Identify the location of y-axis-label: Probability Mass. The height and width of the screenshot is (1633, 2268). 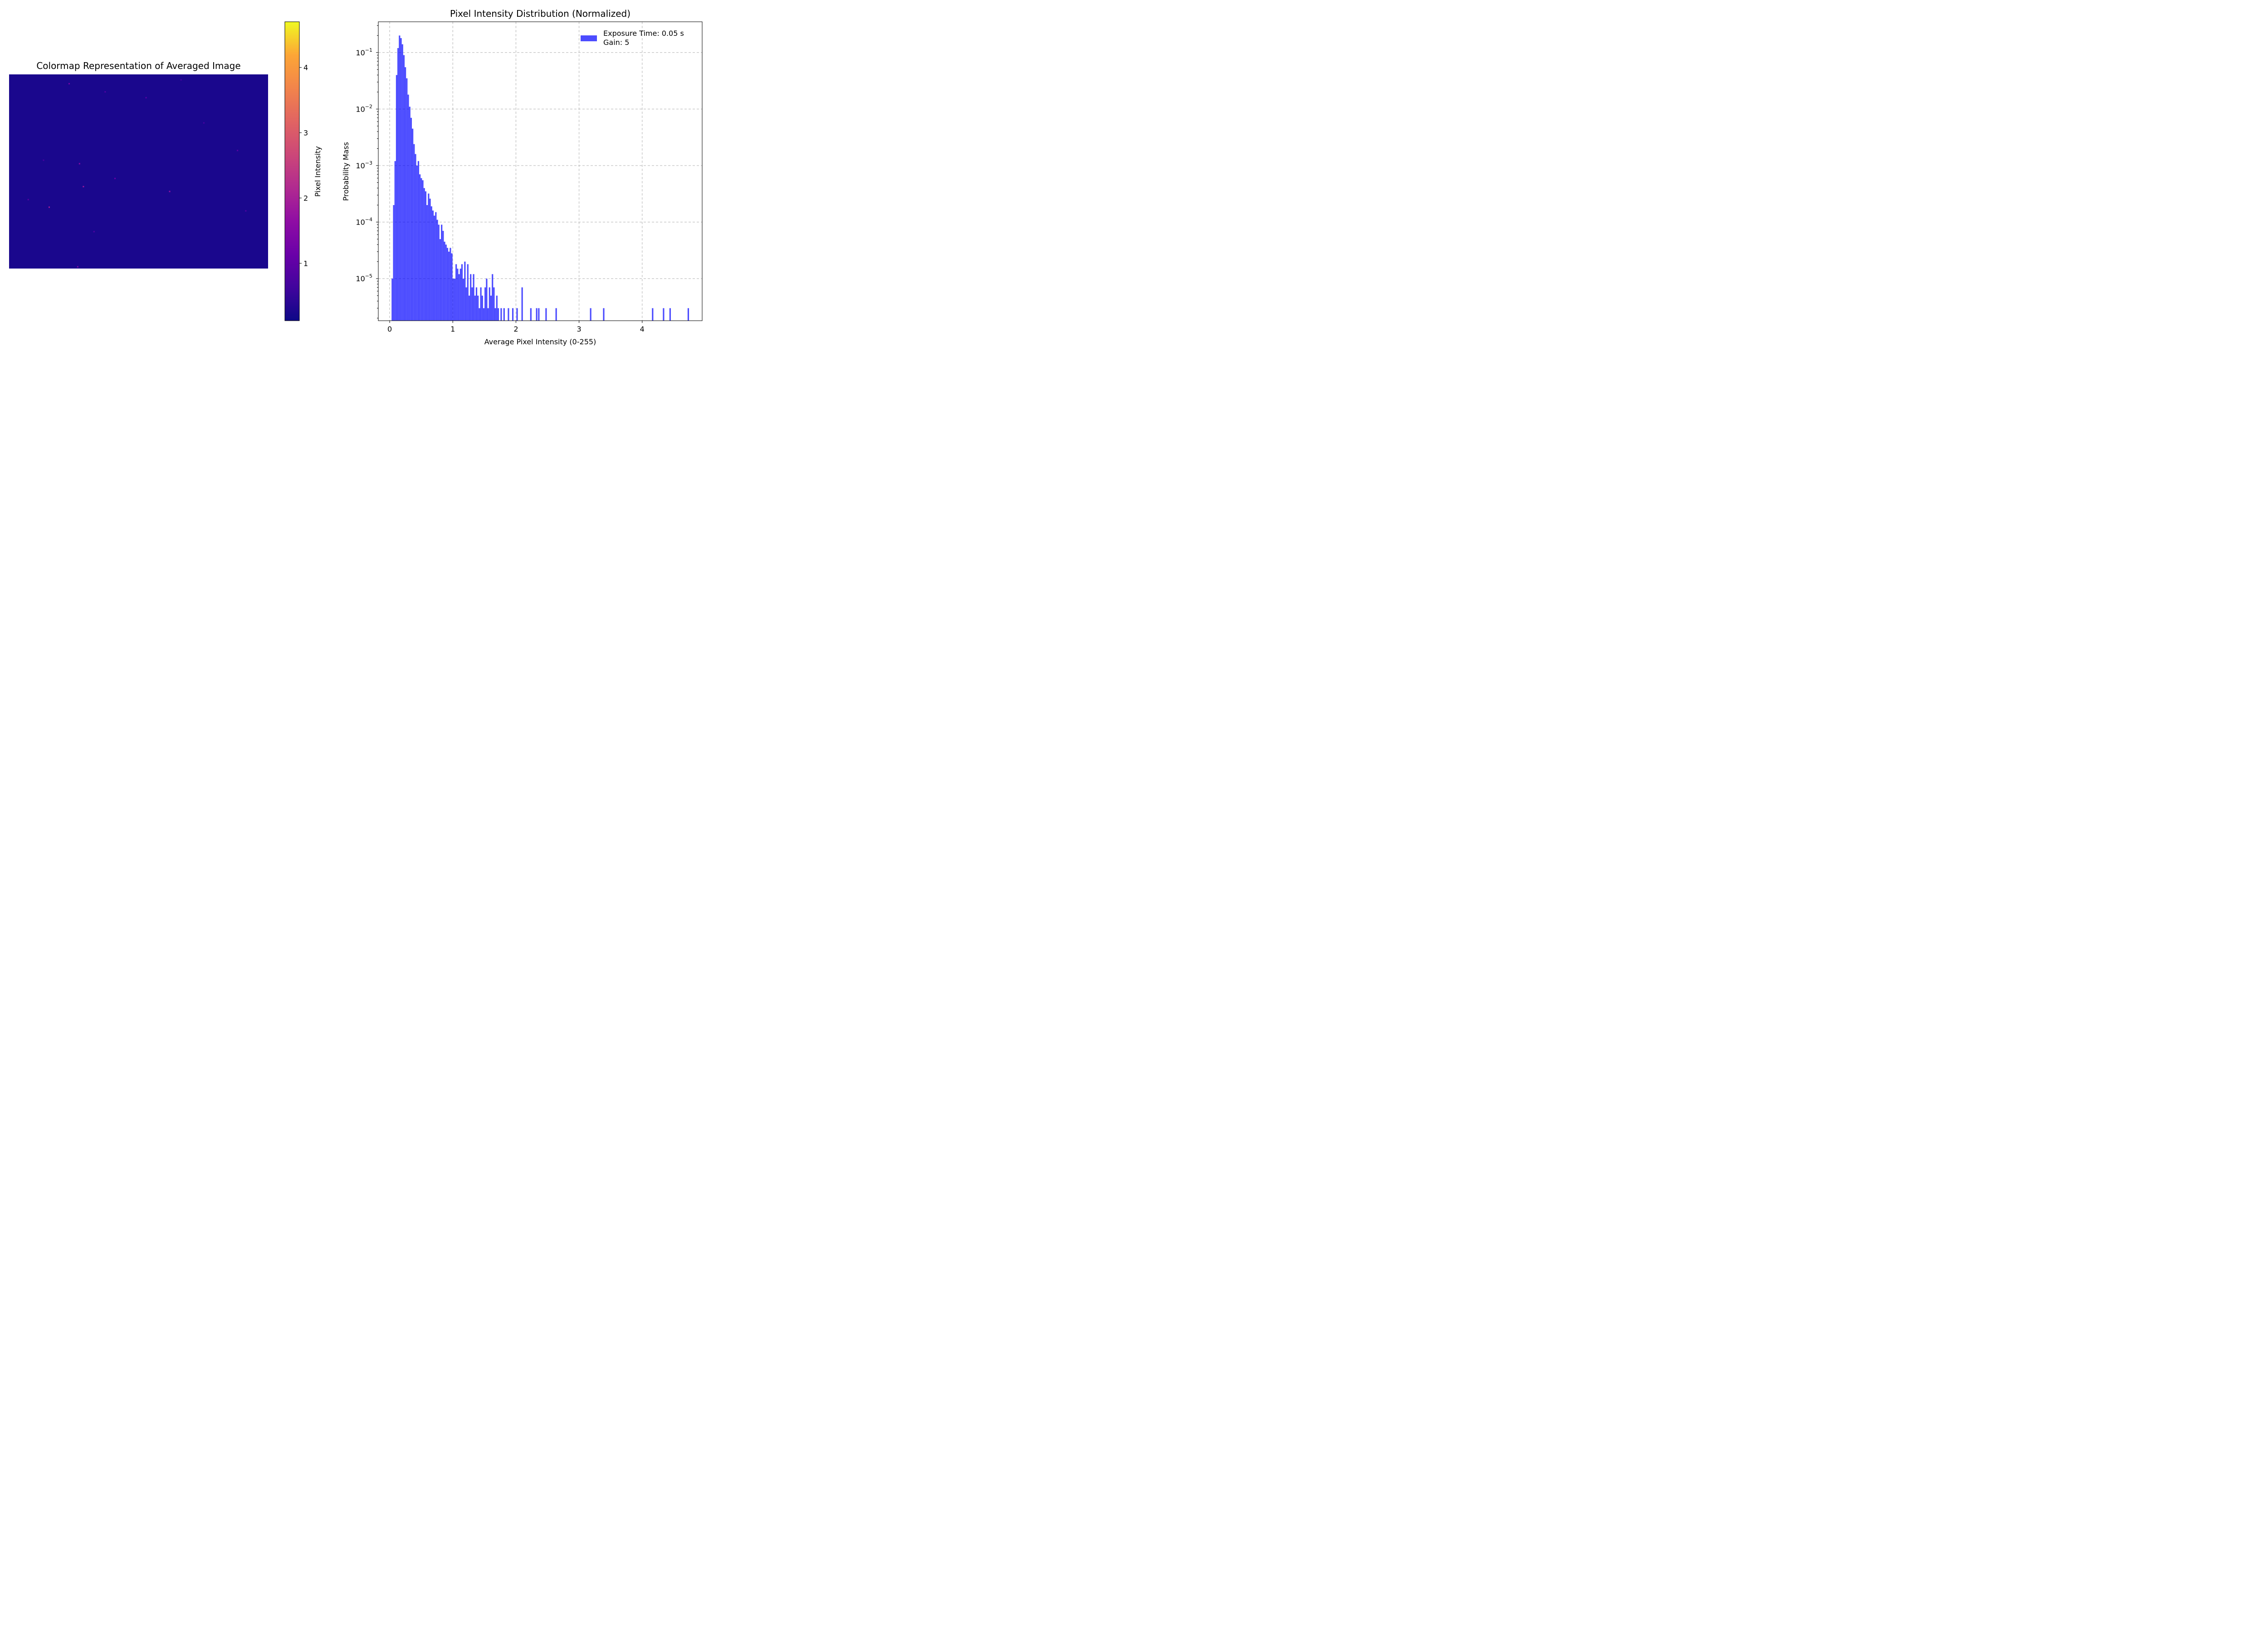
(346, 171).